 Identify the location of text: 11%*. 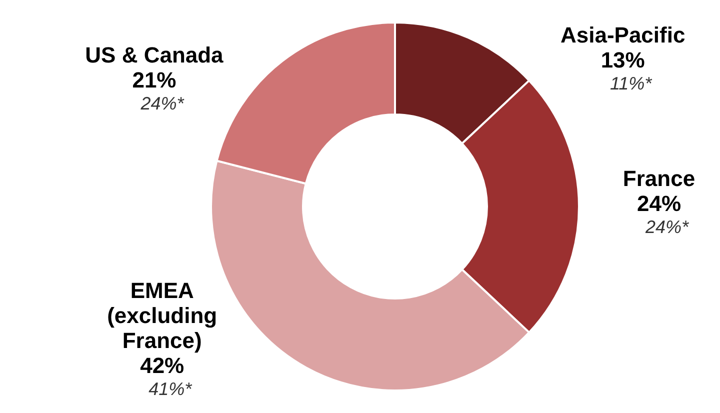
(631, 83).